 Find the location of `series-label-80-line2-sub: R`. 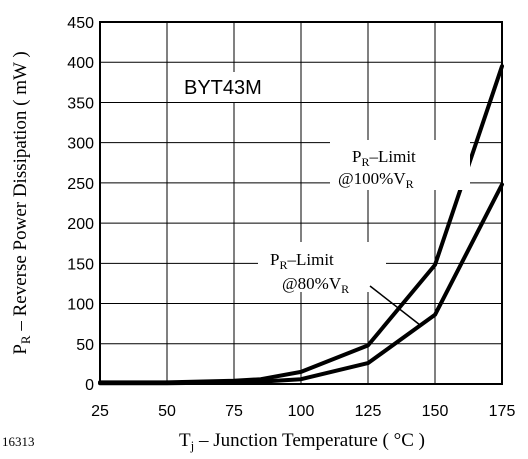

series-label-80-line2-sub: R is located at coordinates (345, 289).